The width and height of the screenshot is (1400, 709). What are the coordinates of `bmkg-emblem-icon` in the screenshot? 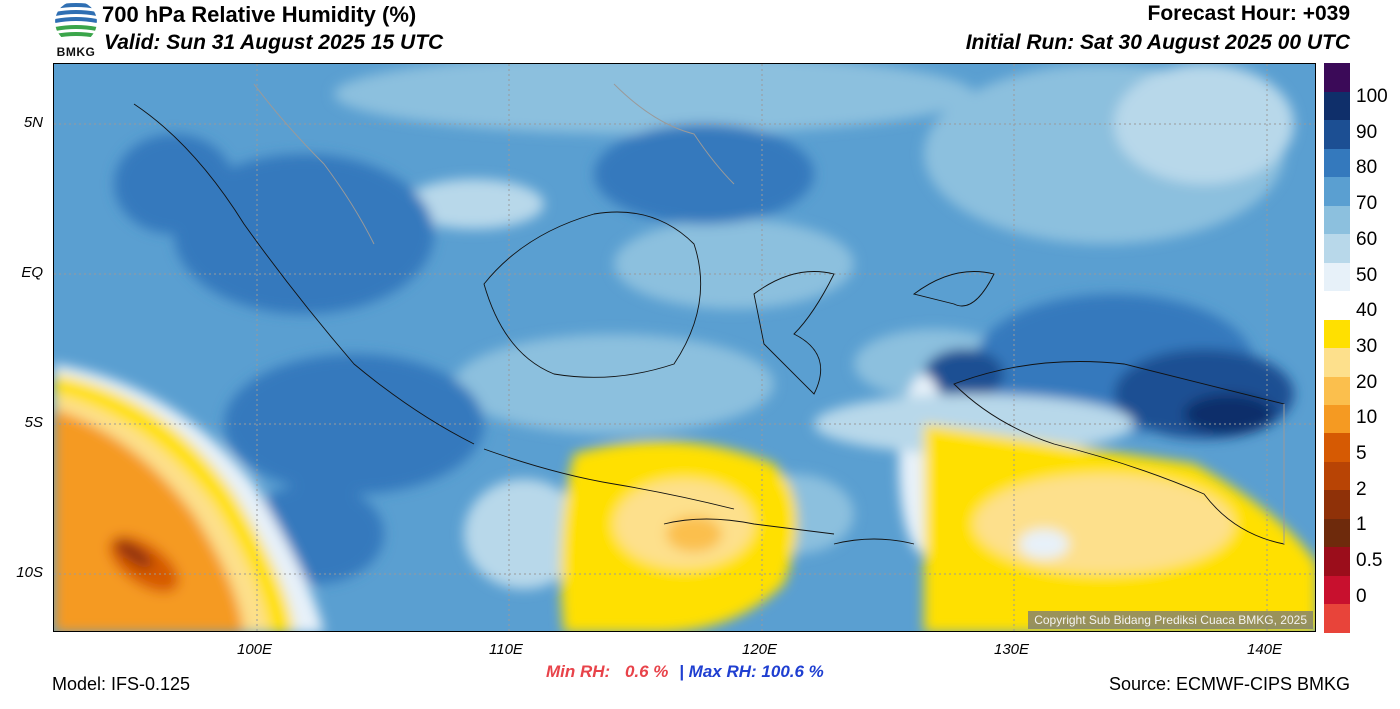 It's located at (76, 22).